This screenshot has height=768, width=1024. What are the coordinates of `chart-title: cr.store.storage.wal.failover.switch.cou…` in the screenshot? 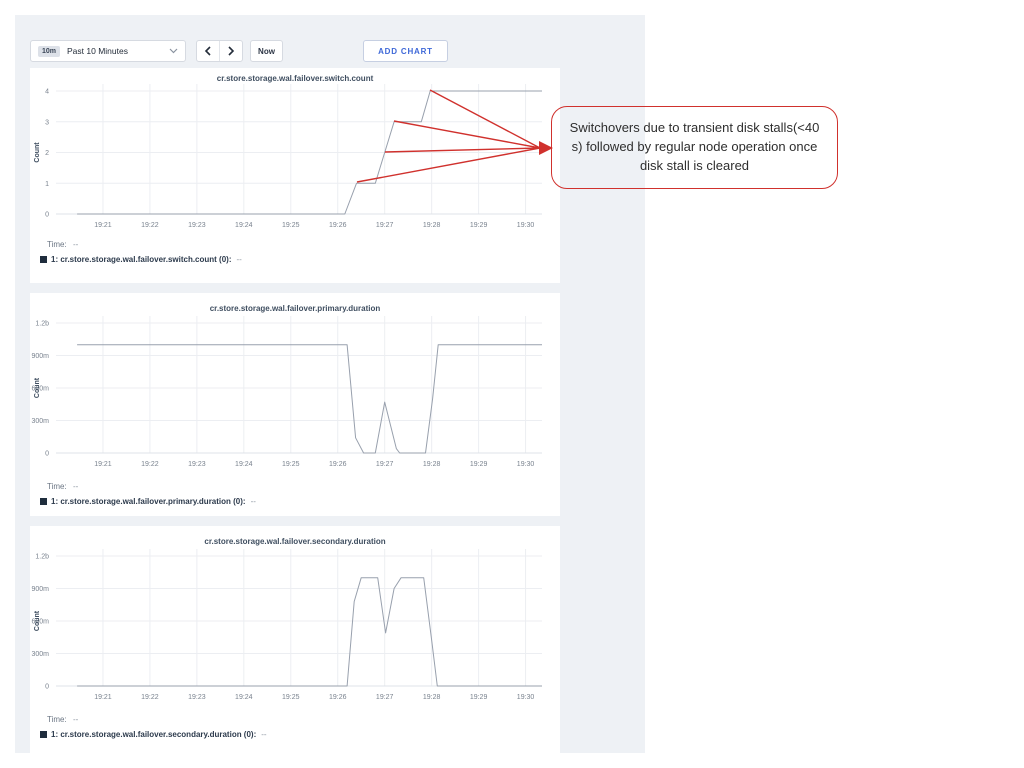 It's located at (295, 78).